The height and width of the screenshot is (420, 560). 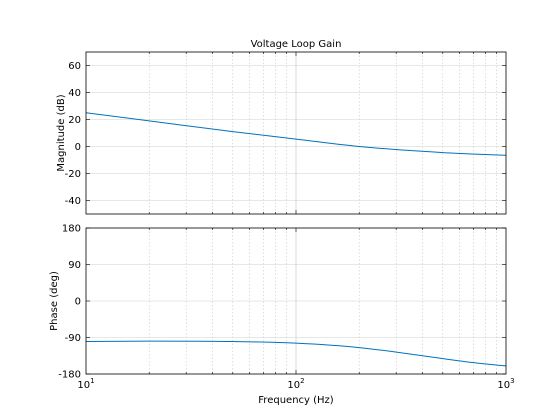 What do you see at coordinates (85, 384) in the screenshot?
I see `x-tick-label: 10¹` at bounding box center [85, 384].